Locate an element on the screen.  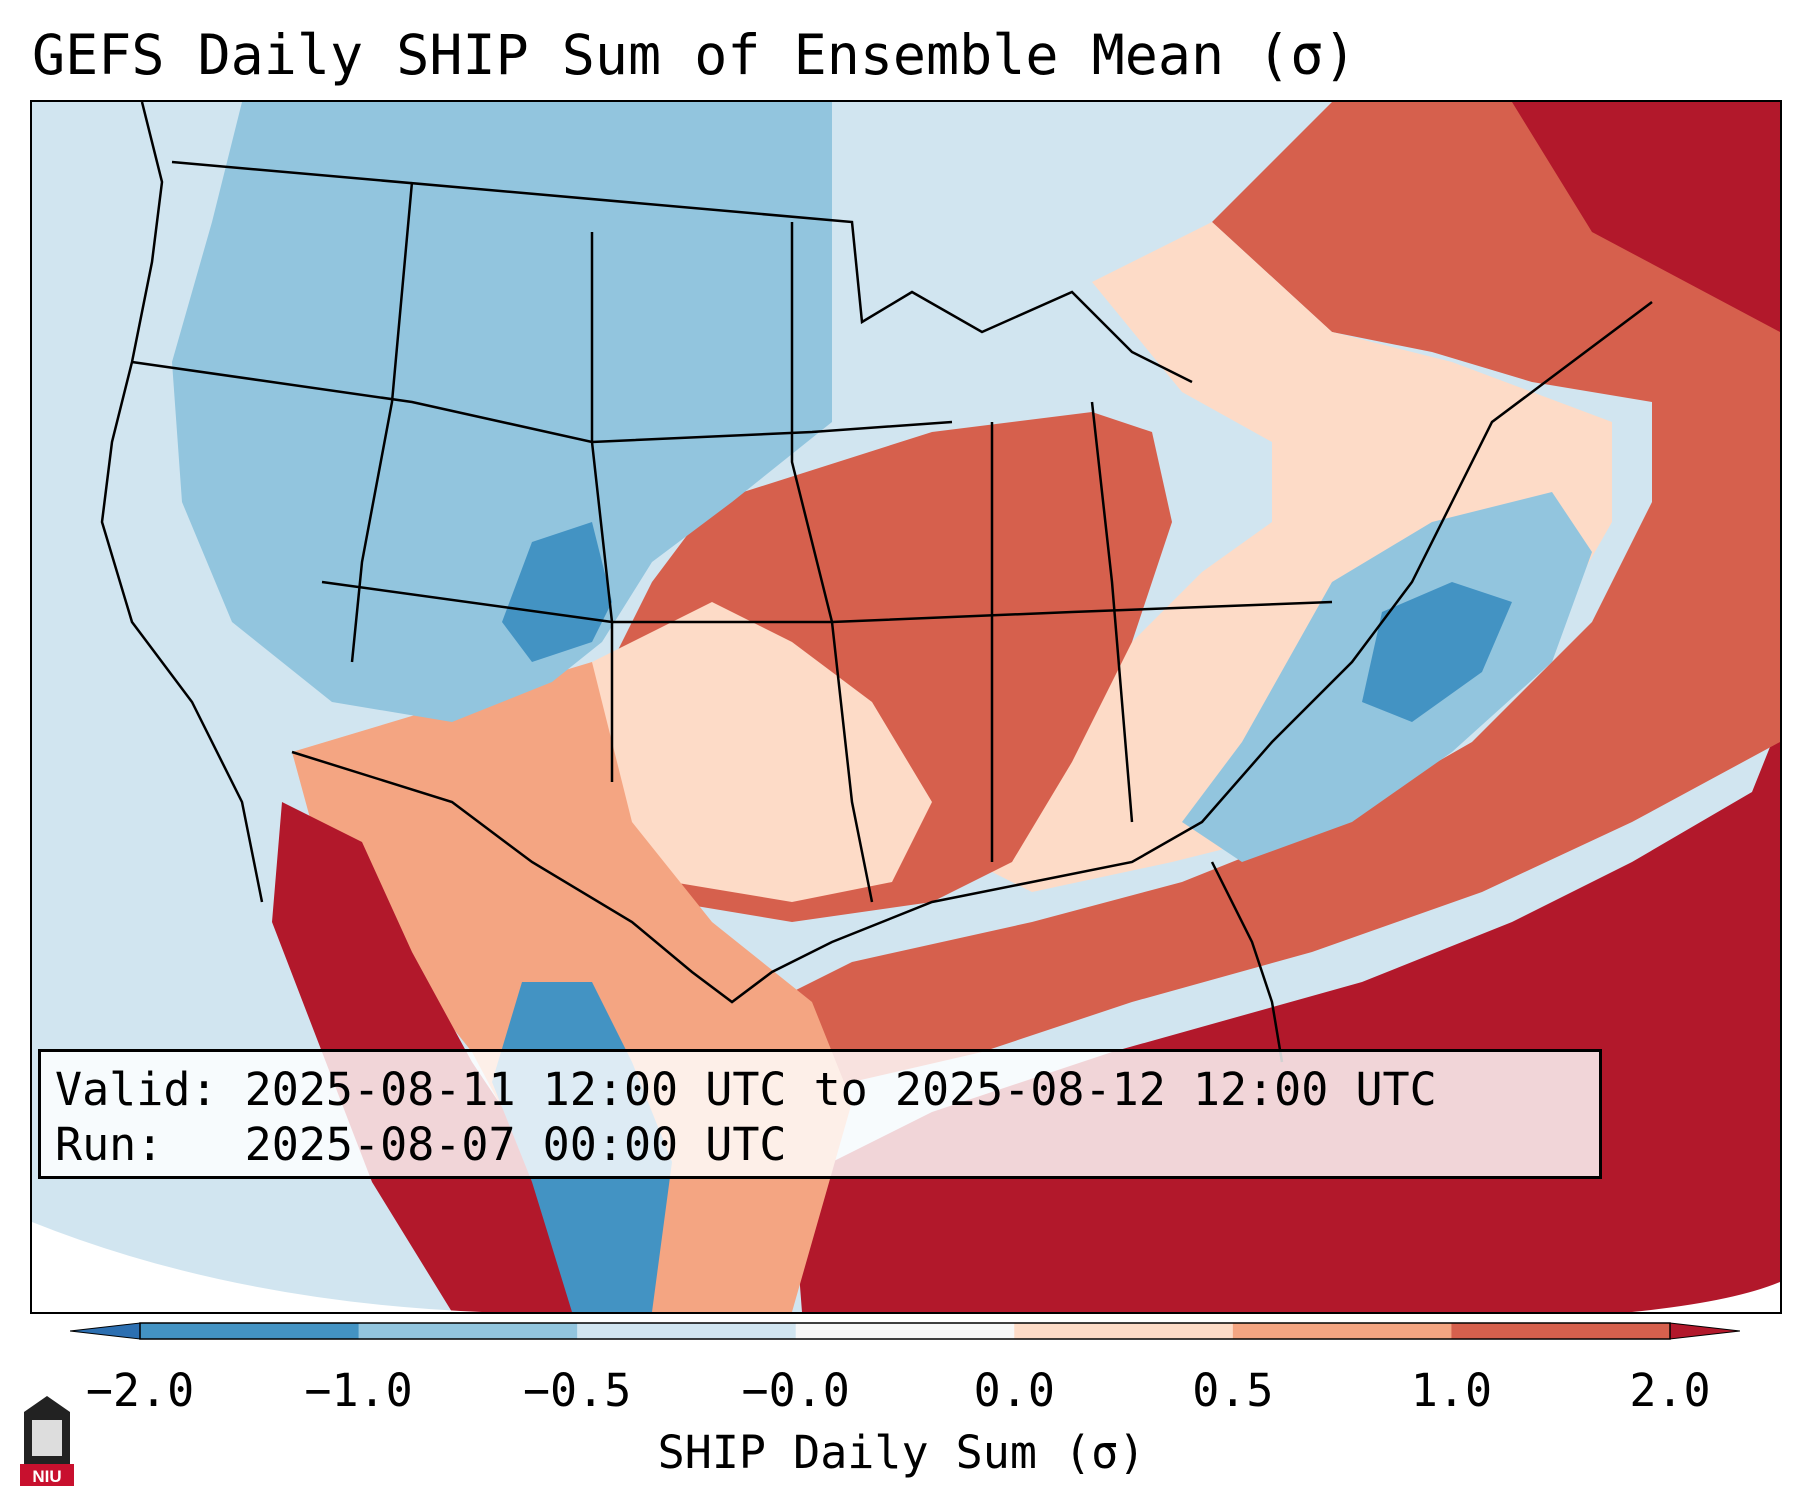
run-row: Run: 2025-08-07 00:00 UTC is located at coordinates (820, 1144).